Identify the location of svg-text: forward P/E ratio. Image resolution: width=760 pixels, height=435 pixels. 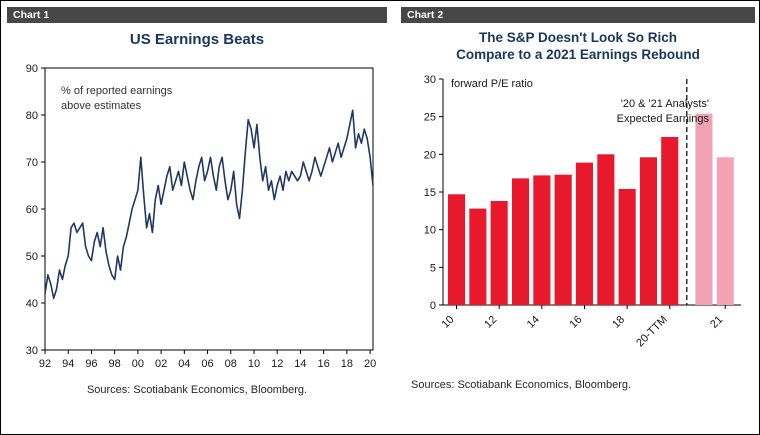
(492, 84).